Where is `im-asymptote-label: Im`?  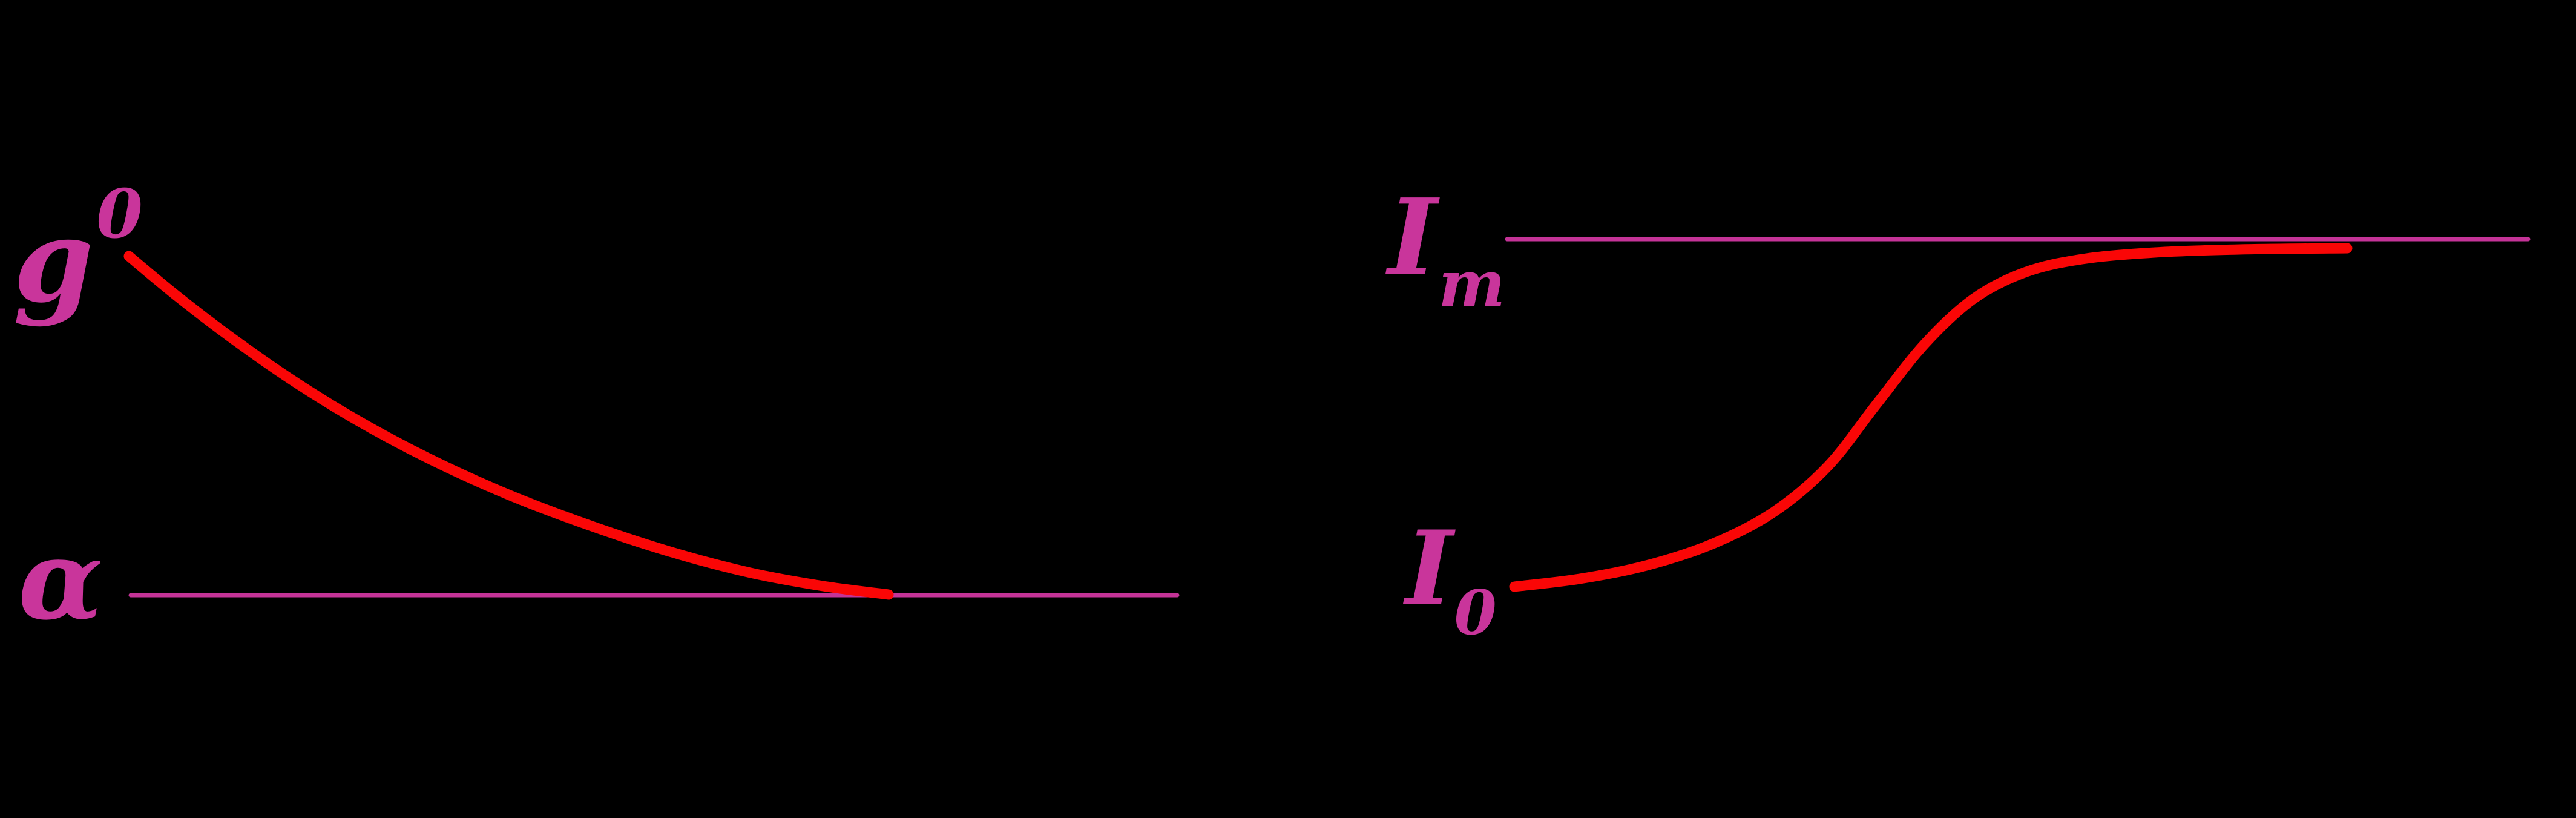 im-asymptote-label: Im is located at coordinates (1446, 250).